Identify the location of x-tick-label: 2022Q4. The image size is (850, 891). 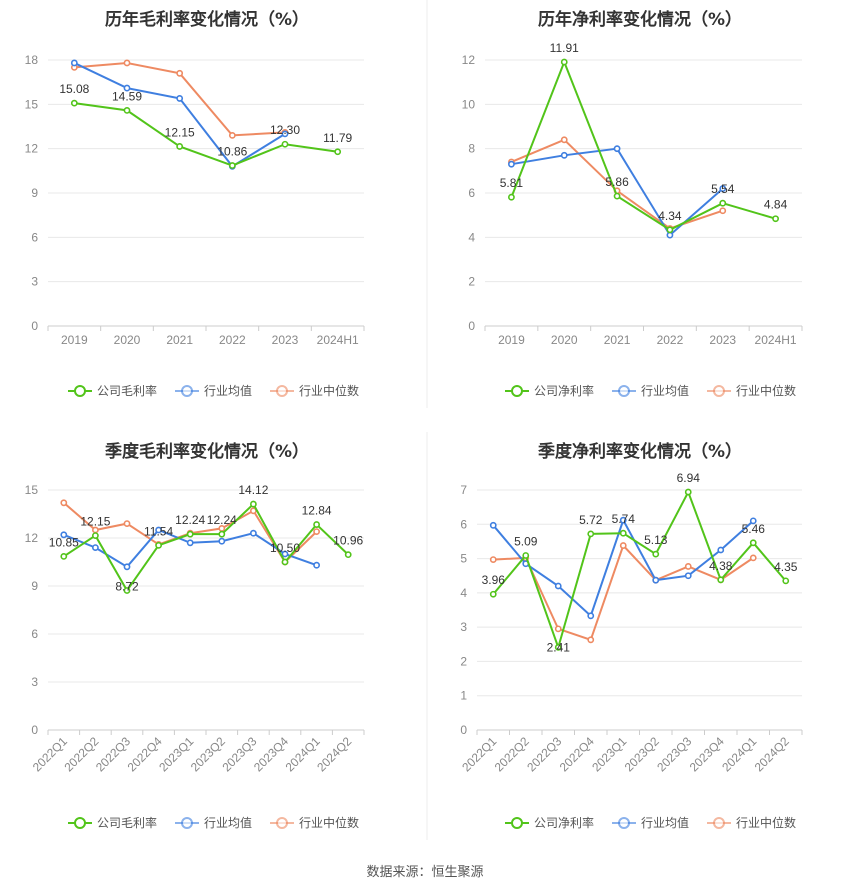
(577, 754).